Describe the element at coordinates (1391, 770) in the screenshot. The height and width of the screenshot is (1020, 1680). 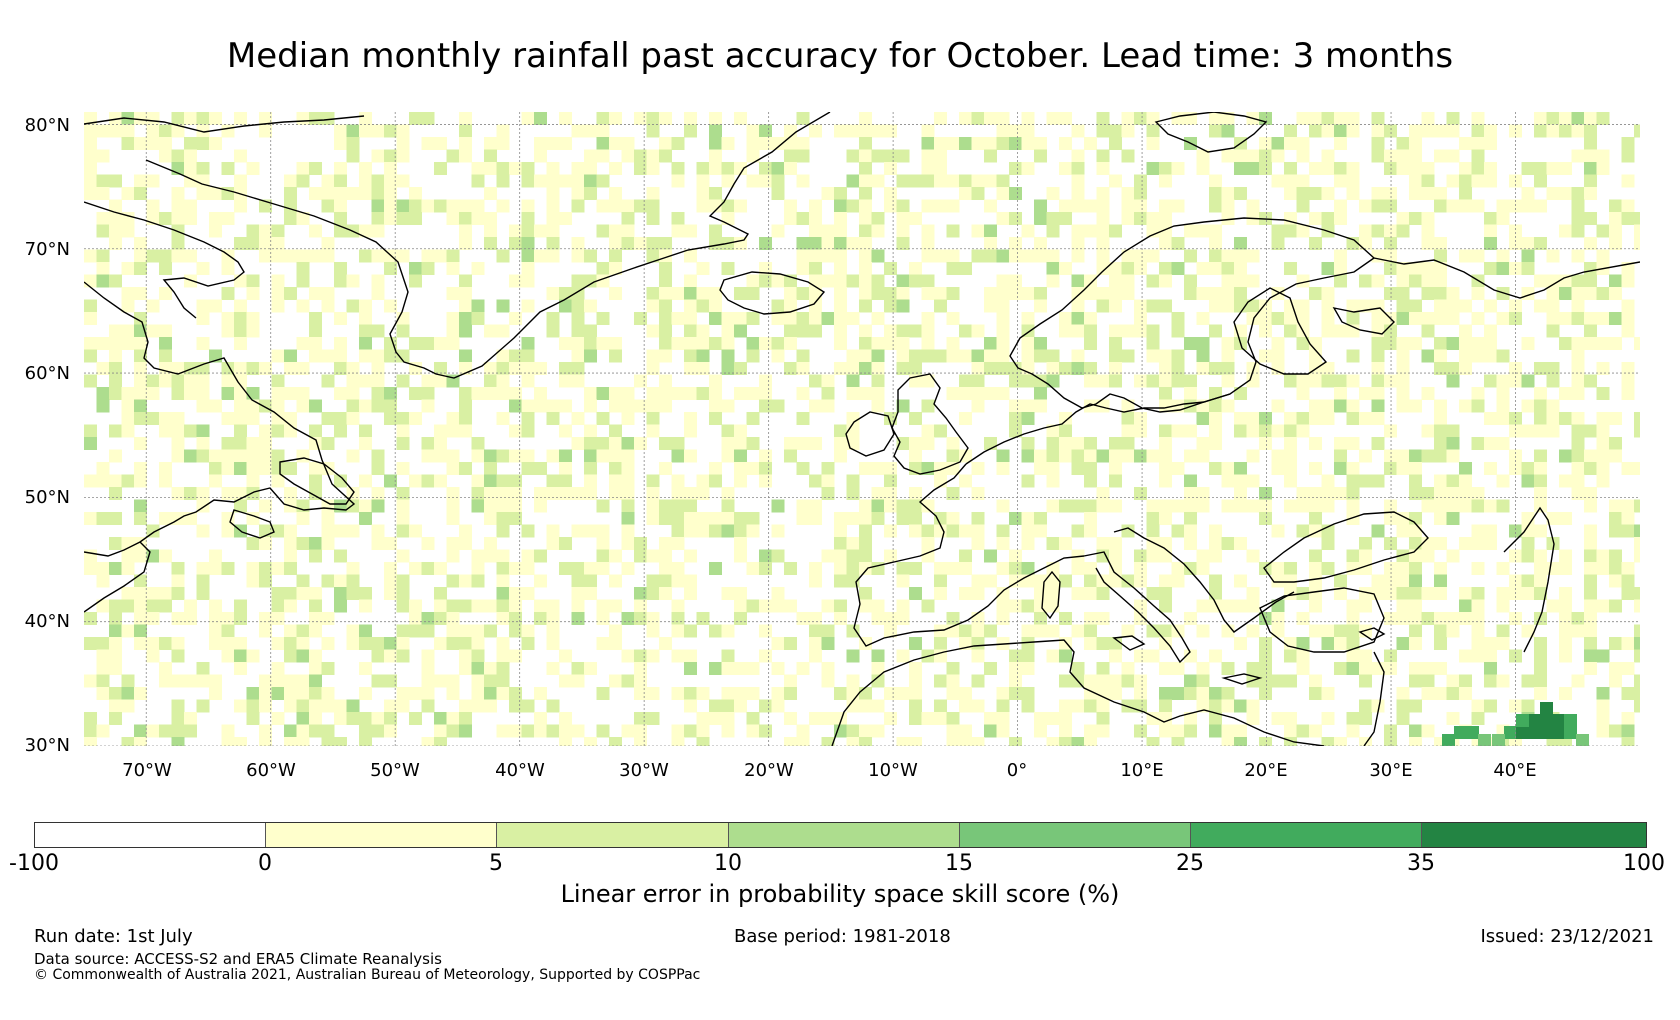
I see `lon-label-30e: 30°E` at that location.